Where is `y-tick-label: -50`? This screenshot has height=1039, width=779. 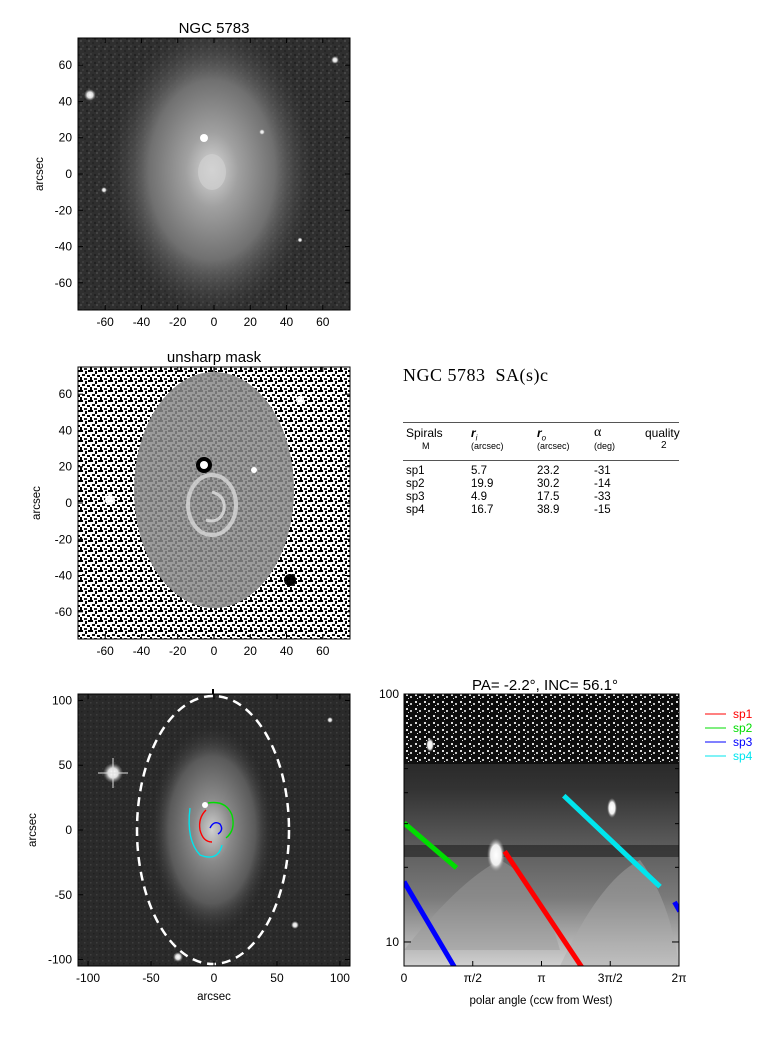
y-tick-label: -50 is located at coordinates (64, 895).